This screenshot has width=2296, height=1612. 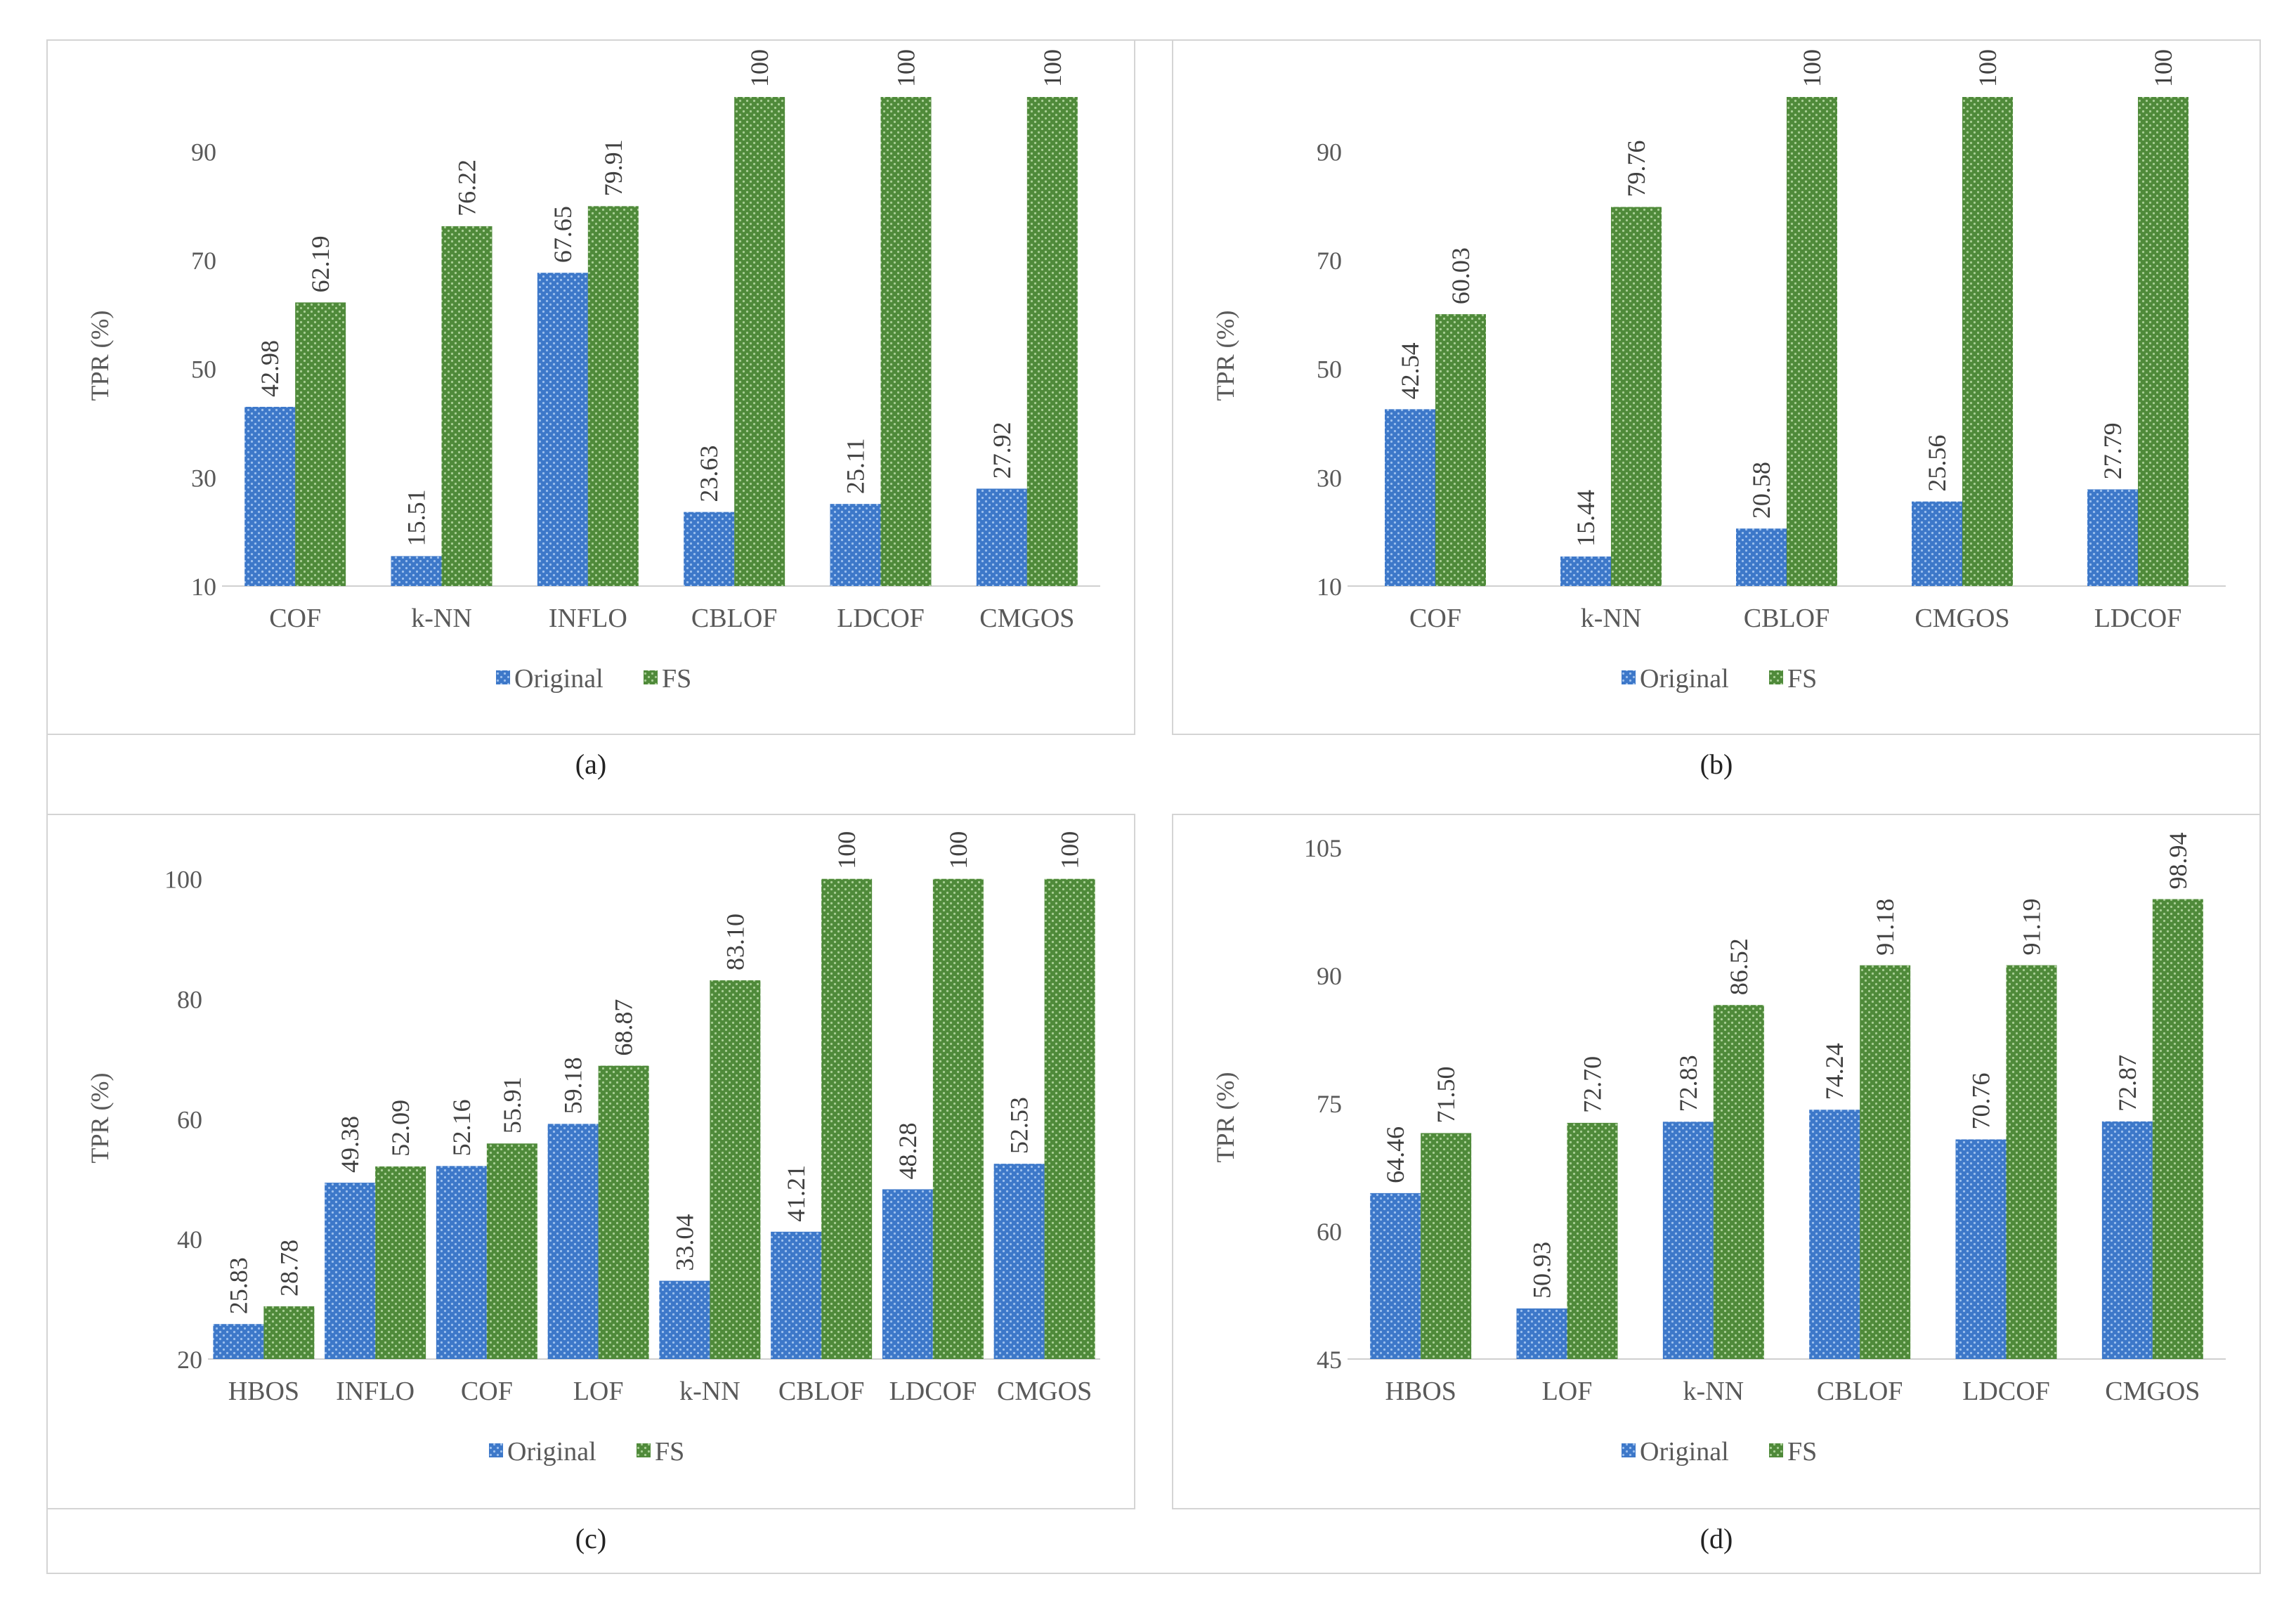 What do you see at coordinates (350, 1145) in the screenshot?
I see `data-label-original-c: 49.38` at bounding box center [350, 1145].